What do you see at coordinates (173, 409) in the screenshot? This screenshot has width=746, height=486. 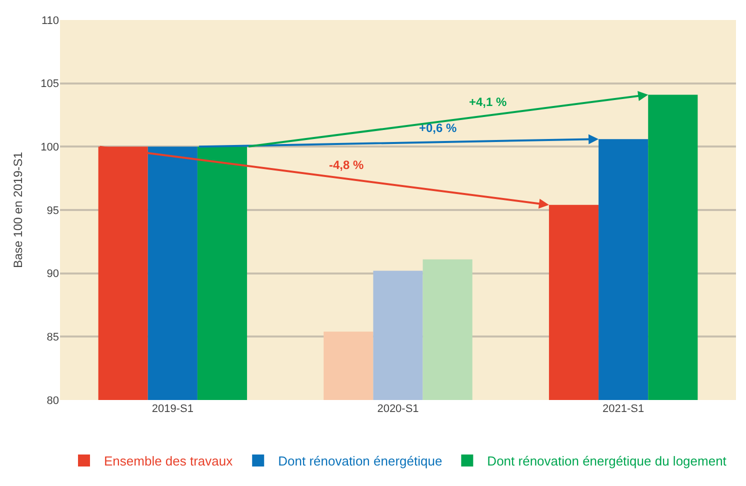 I see `x-tick-label: 2019-S1` at bounding box center [173, 409].